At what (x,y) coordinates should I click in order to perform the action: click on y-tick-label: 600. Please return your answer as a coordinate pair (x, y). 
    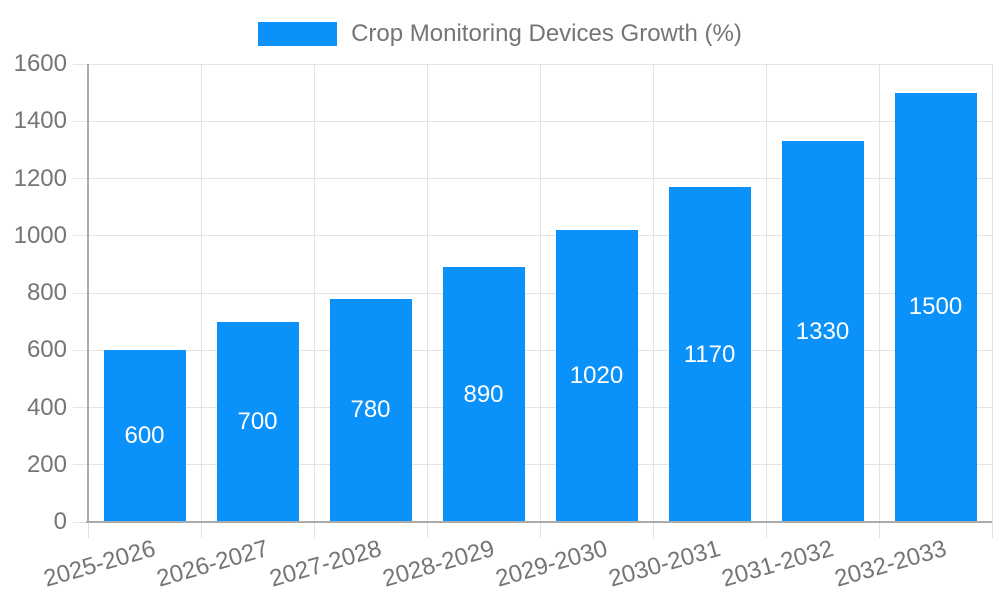
    Looking at the image, I should click on (46, 350).